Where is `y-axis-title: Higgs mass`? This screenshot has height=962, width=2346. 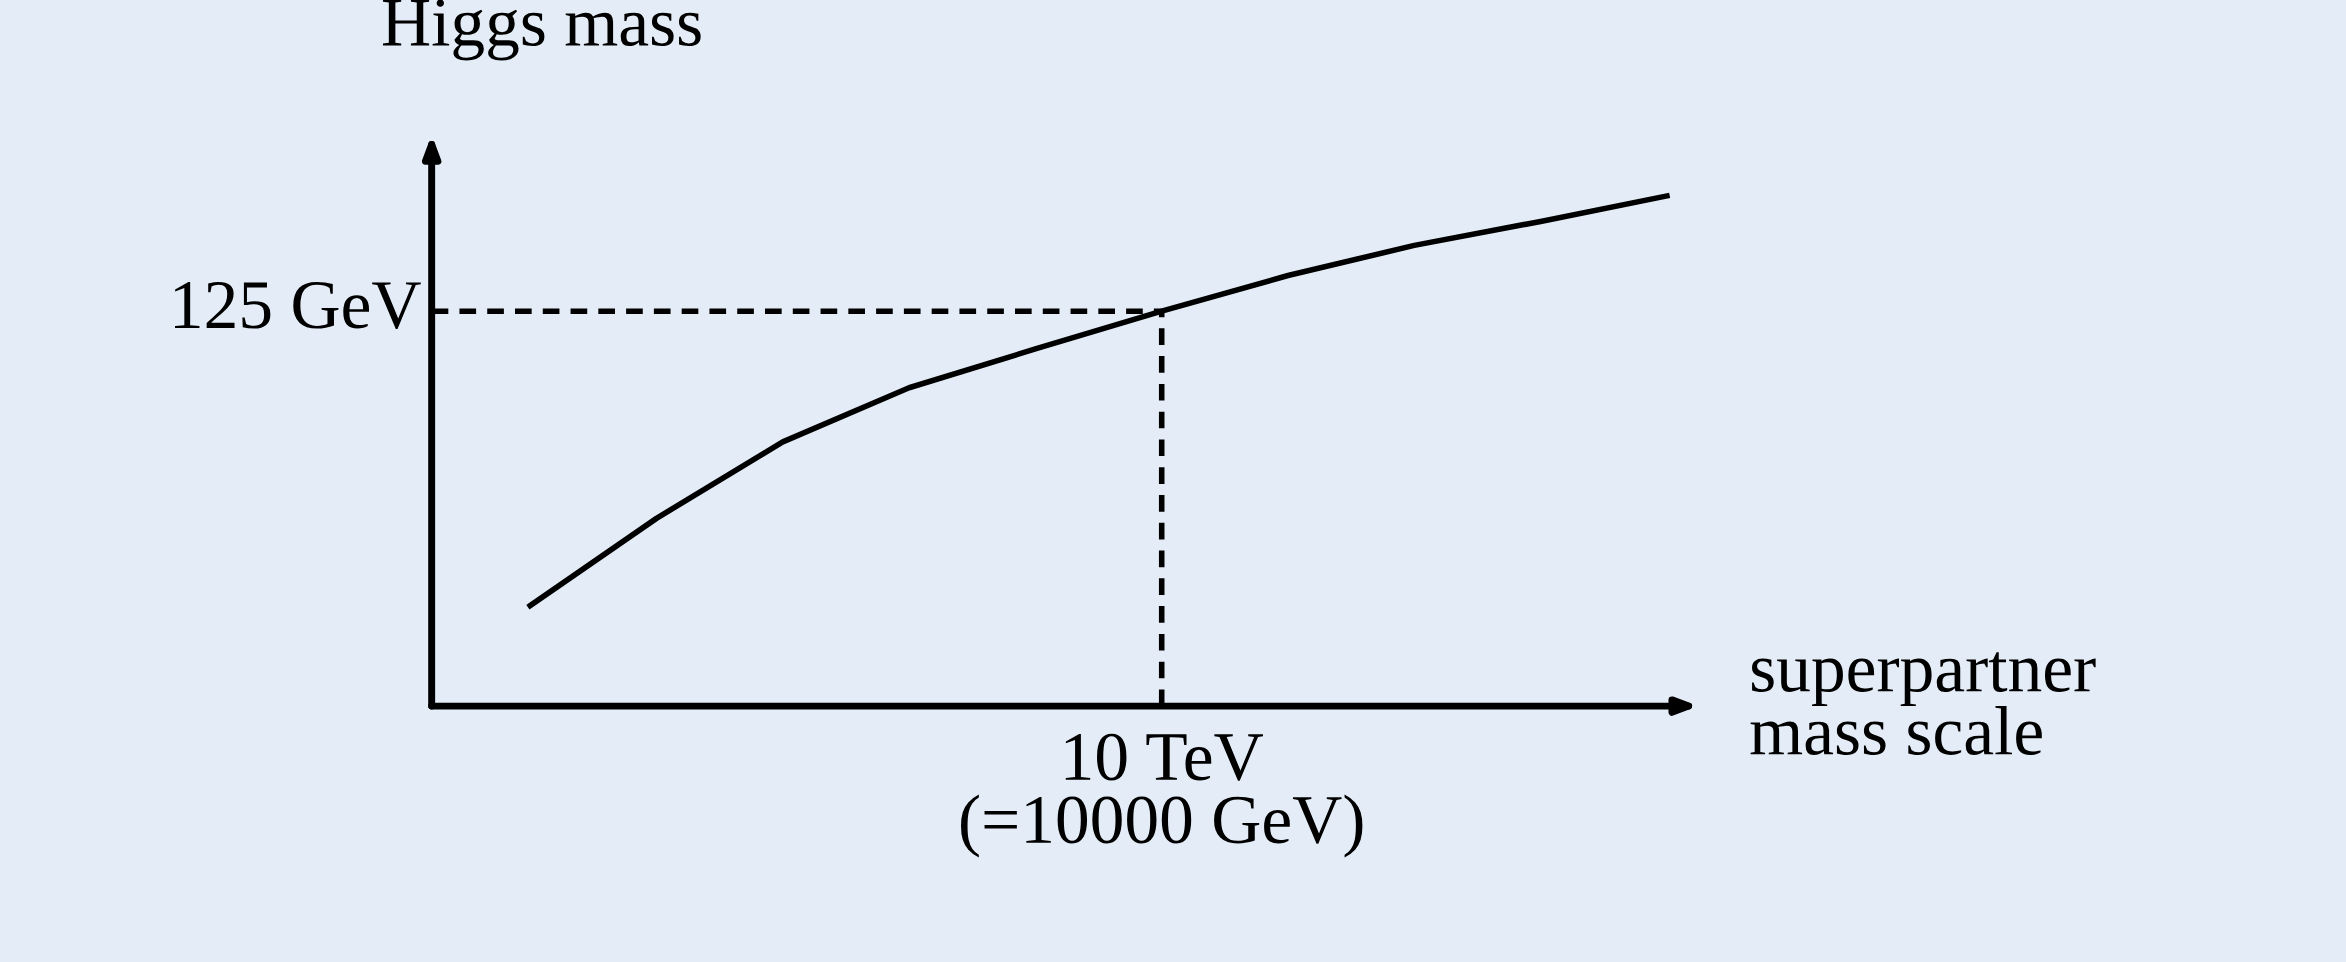 y-axis-title: Higgs mass is located at coordinates (541, 30).